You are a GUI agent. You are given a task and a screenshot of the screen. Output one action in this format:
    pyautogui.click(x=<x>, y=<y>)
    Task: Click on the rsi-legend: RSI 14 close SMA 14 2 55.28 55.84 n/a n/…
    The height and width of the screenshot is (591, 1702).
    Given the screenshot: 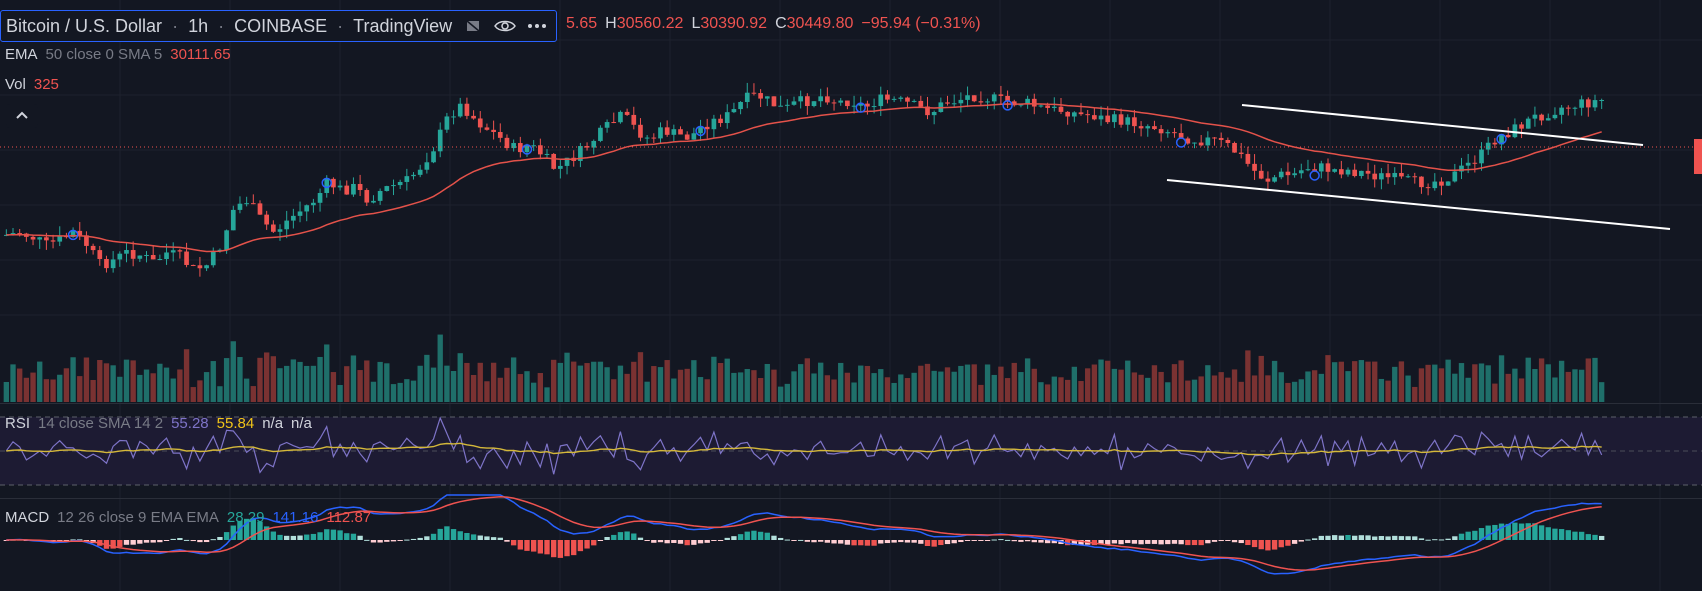 What is the action you would take?
    pyautogui.click(x=158, y=423)
    